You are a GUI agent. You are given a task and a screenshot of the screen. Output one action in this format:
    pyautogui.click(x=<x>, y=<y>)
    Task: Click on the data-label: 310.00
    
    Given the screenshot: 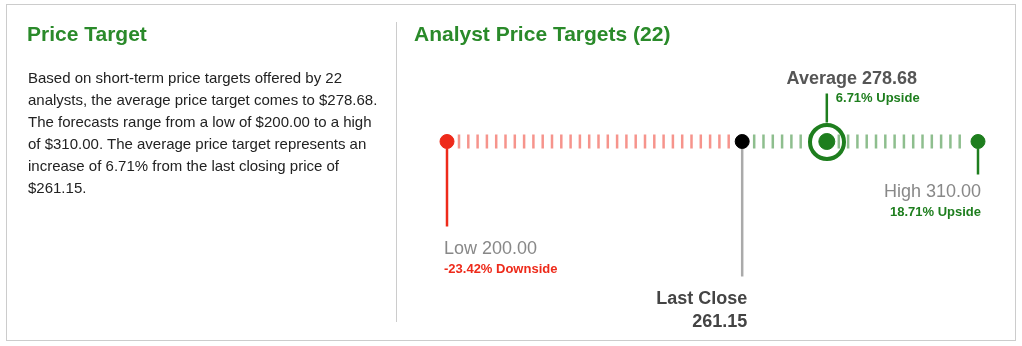 What is the action you would take?
    pyautogui.click(x=953, y=190)
    